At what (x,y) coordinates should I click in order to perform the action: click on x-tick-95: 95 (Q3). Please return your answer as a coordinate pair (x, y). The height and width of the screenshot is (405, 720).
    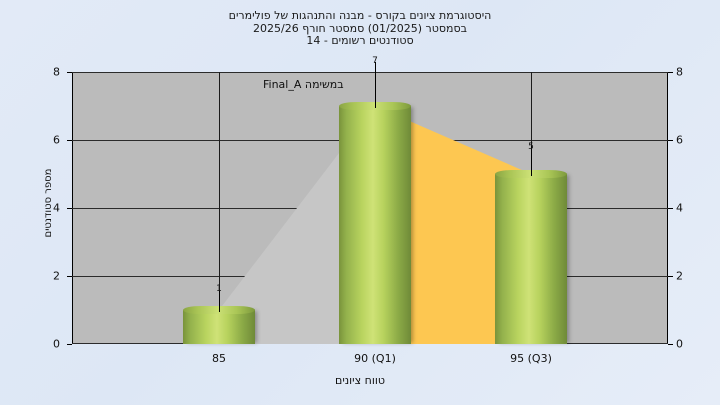
    Looking at the image, I should click on (531, 358).